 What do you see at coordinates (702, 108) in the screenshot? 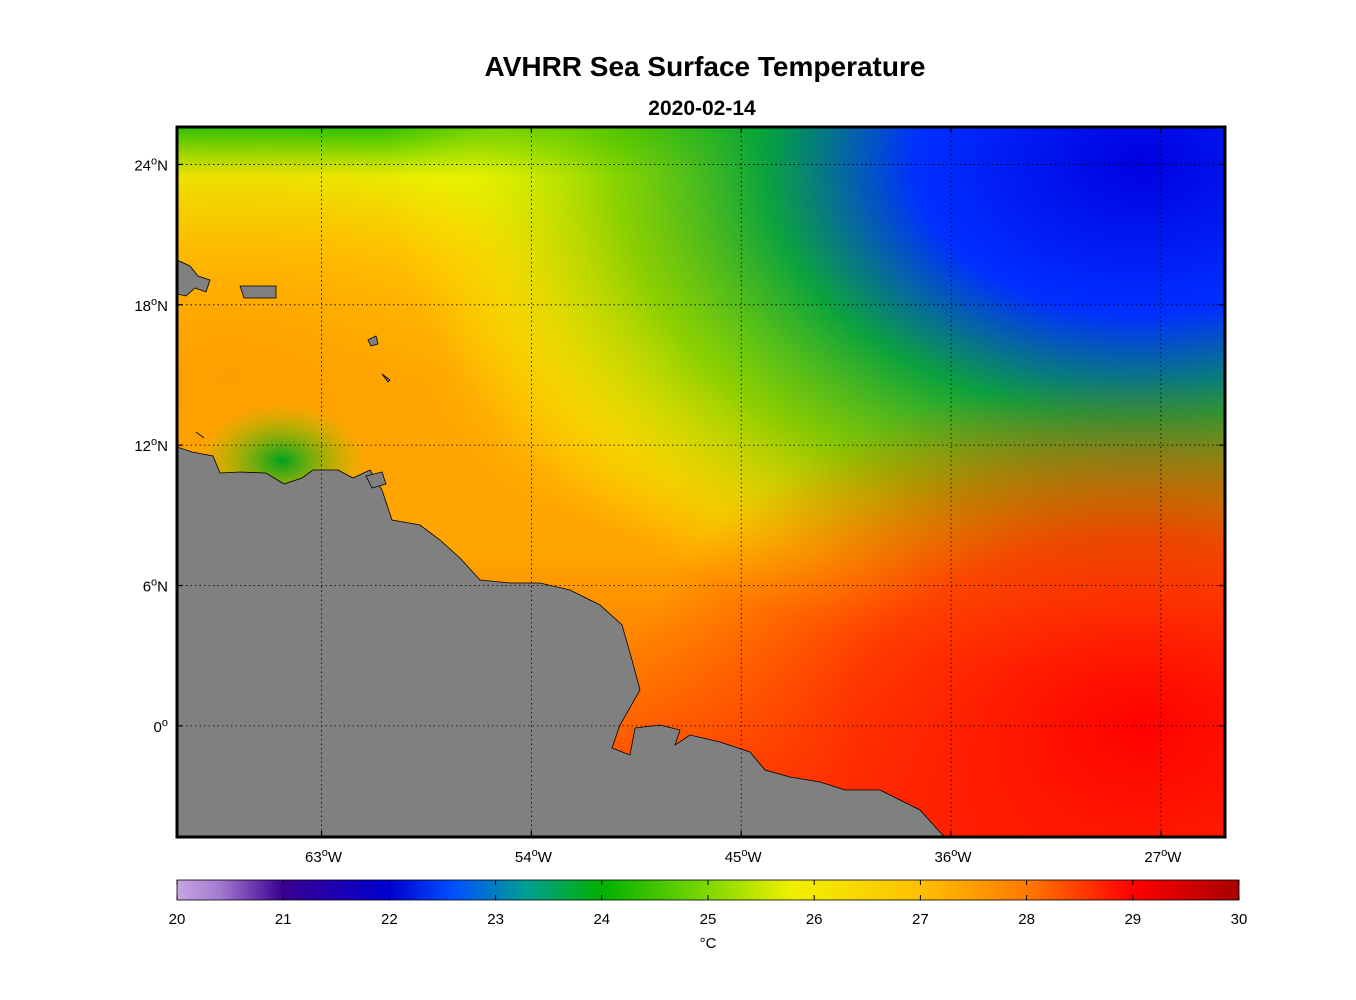
I see `map-subtitle: 2020-02-14` at bounding box center [702, 108].